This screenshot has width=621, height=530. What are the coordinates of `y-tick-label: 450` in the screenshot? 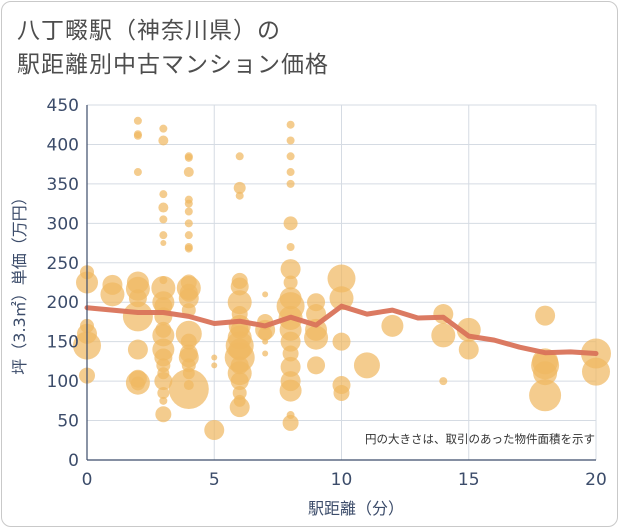 It's located at (63, 106).